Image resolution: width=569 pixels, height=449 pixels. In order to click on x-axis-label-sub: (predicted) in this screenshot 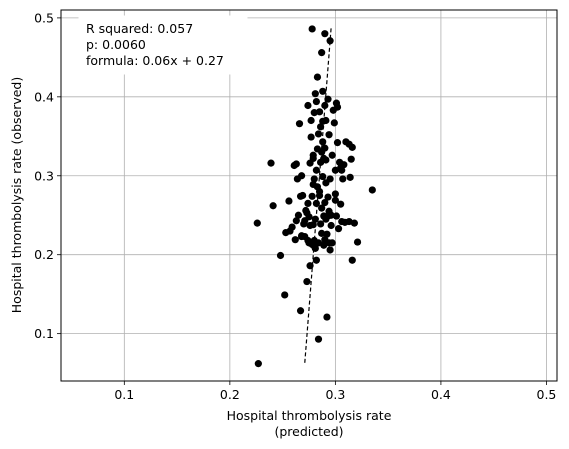, I will do `click(308, 431)`.